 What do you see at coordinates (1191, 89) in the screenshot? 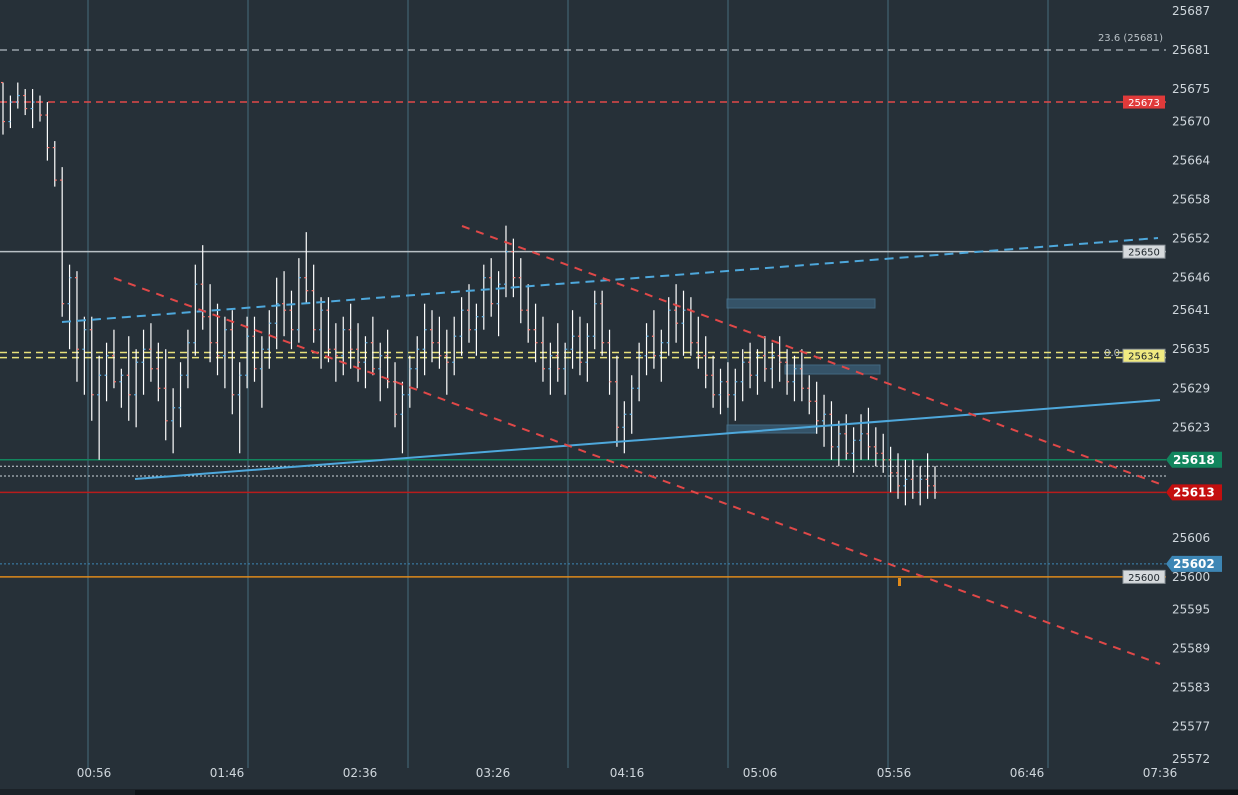
I see `y-tick-label: 25675` at bounding box center [1191, 89].